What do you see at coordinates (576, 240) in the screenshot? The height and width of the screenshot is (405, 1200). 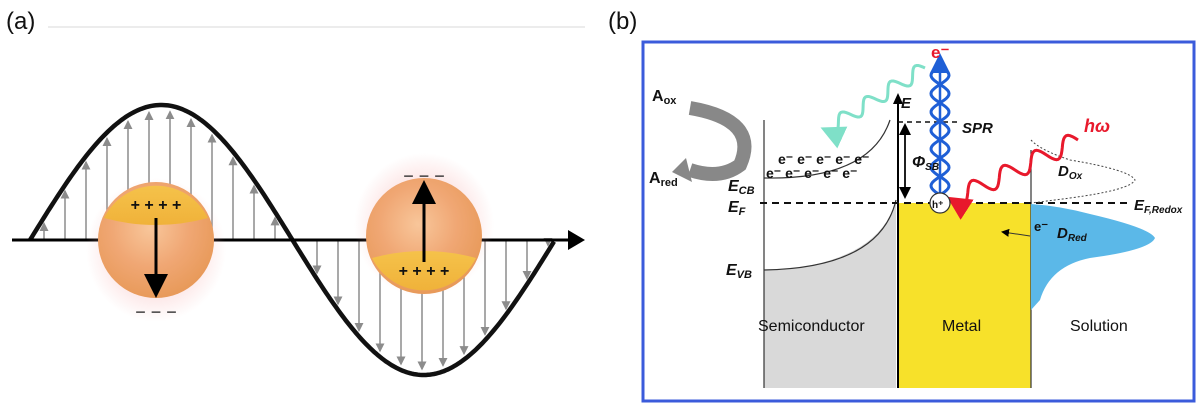 I see `axis-arrowhead` at bounding box center [576, 240].